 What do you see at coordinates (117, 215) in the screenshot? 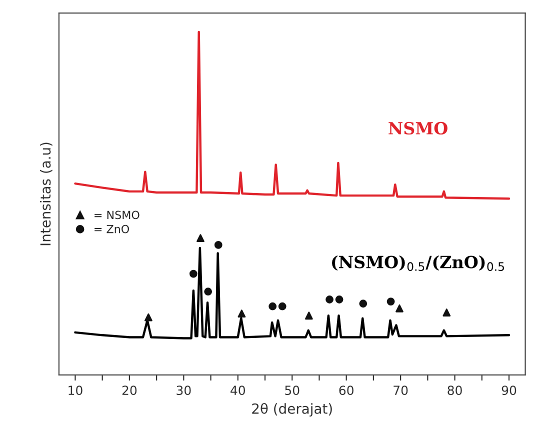
I see `legend-label: = NSMO` at bounding box center [117, 215].